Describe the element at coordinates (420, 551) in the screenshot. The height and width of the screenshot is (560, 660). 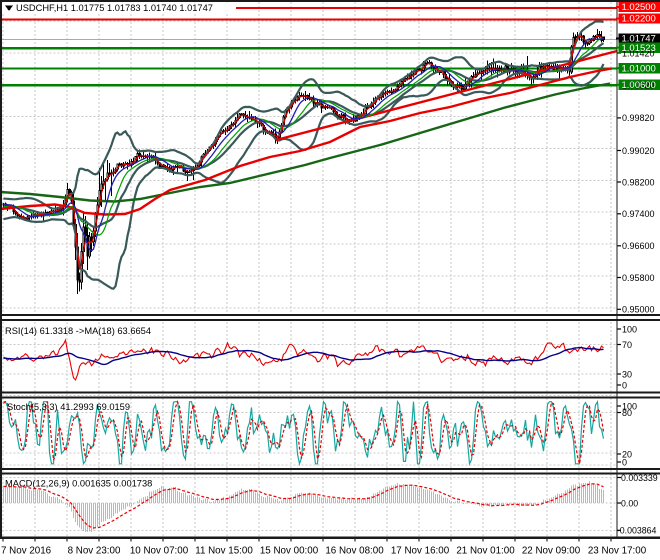
I see `svg-text: 17 Nov 16:00` at that location.